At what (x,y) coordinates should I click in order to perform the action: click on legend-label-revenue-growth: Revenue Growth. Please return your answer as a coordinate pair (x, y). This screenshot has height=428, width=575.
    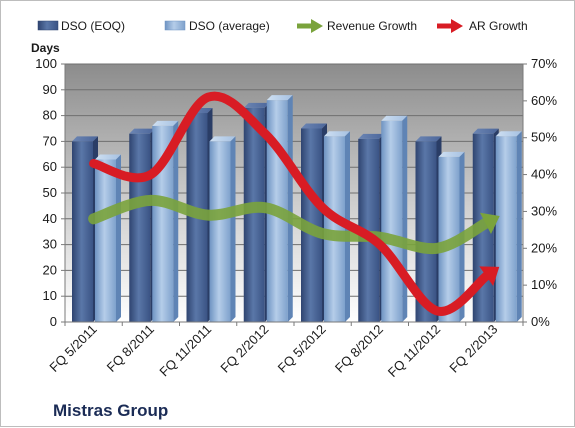
    Looking at the image, I should click on (372, 26).